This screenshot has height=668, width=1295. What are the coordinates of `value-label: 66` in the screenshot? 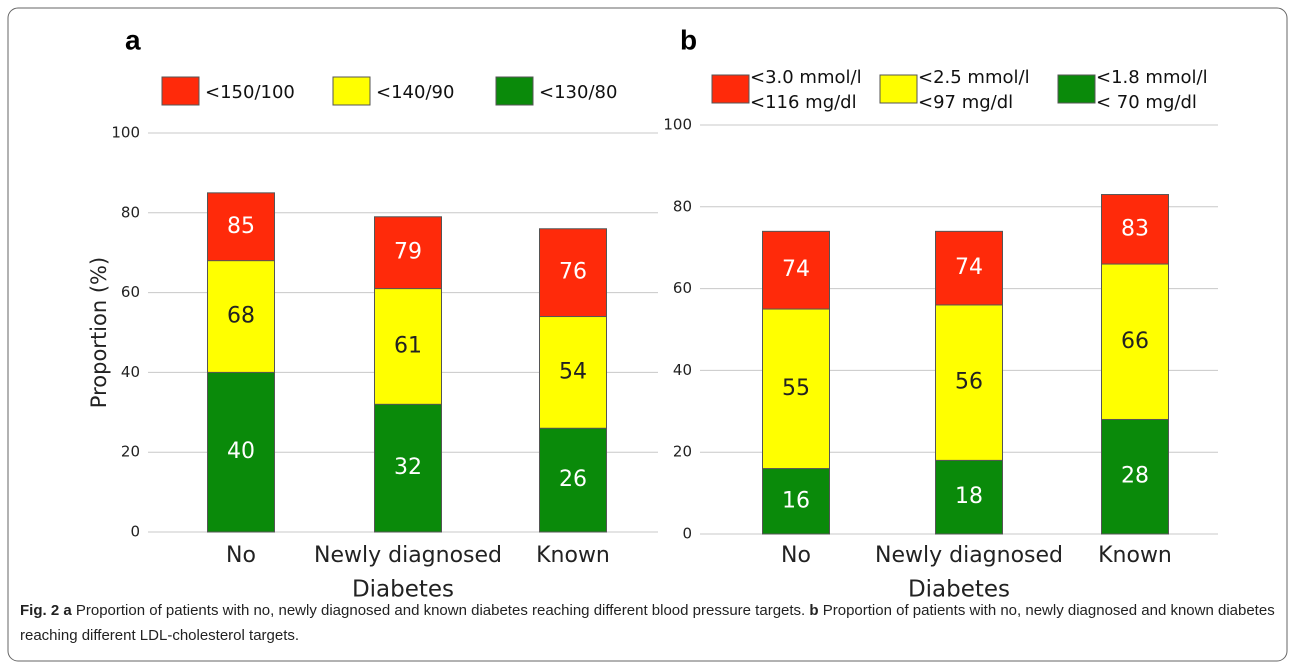 It's located at (1135, 341).